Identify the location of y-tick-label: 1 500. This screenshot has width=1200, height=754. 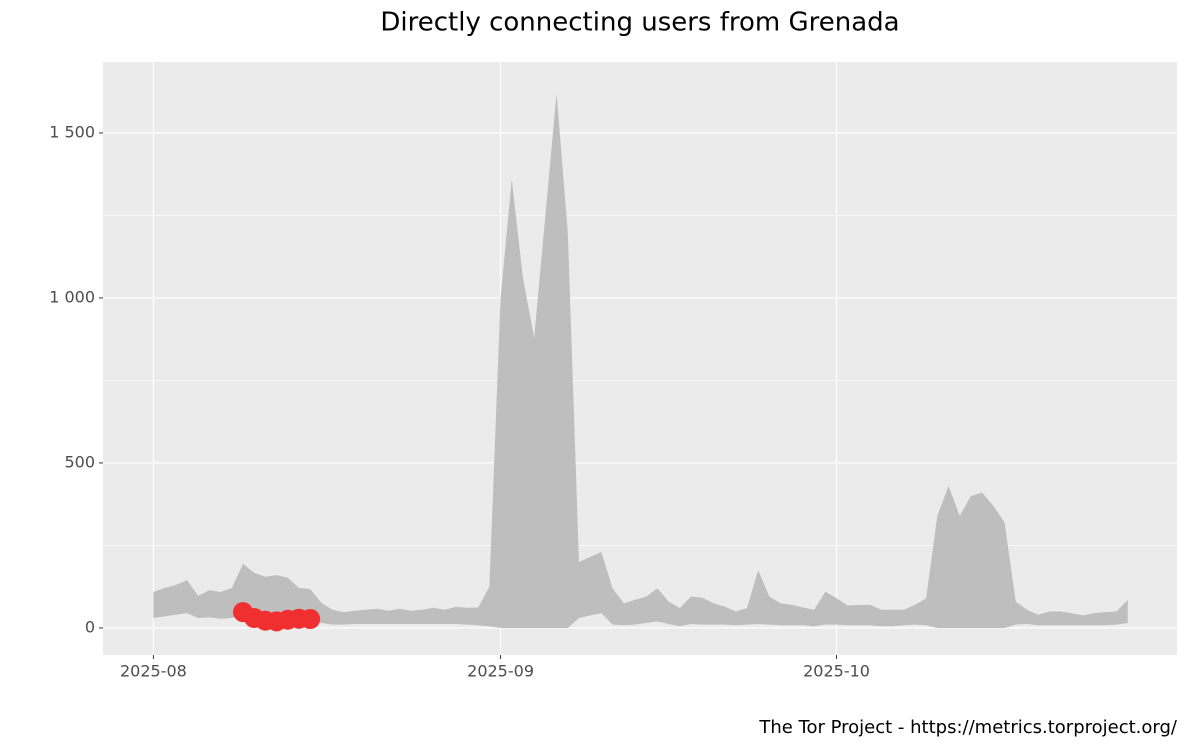
(72, 131).